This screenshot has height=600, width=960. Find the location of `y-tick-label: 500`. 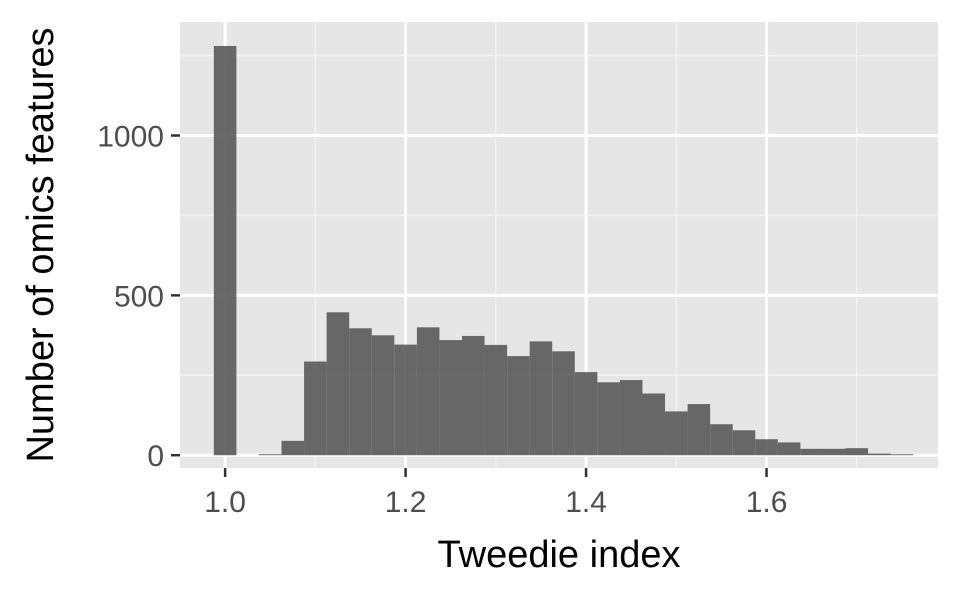

y-tick-label: 500 is located at coordinates (139, 296).